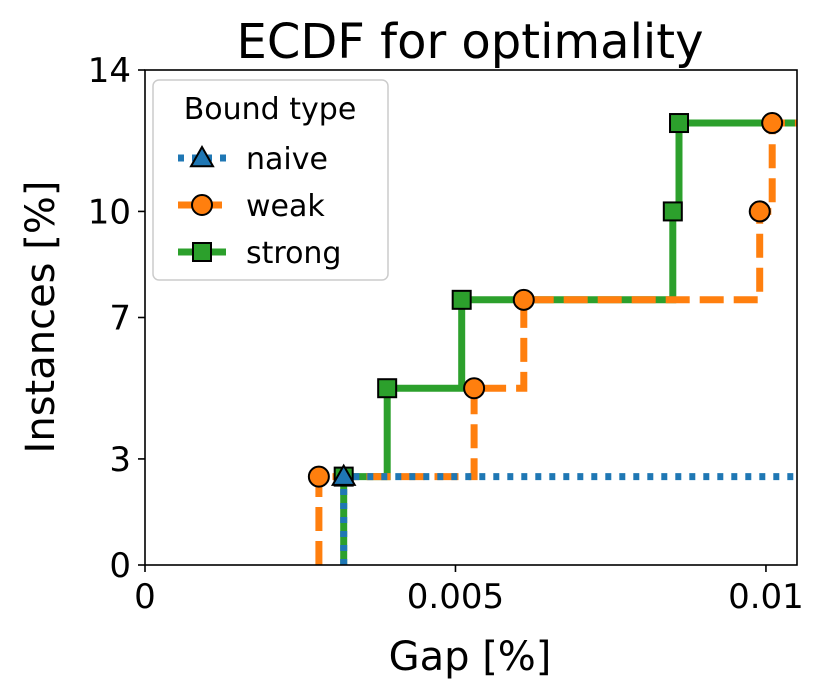 The image size is (831, 695). Describe the element at coordinates (285, 206) in the screenshot. I see `legend-label-weak: weak` at that location.